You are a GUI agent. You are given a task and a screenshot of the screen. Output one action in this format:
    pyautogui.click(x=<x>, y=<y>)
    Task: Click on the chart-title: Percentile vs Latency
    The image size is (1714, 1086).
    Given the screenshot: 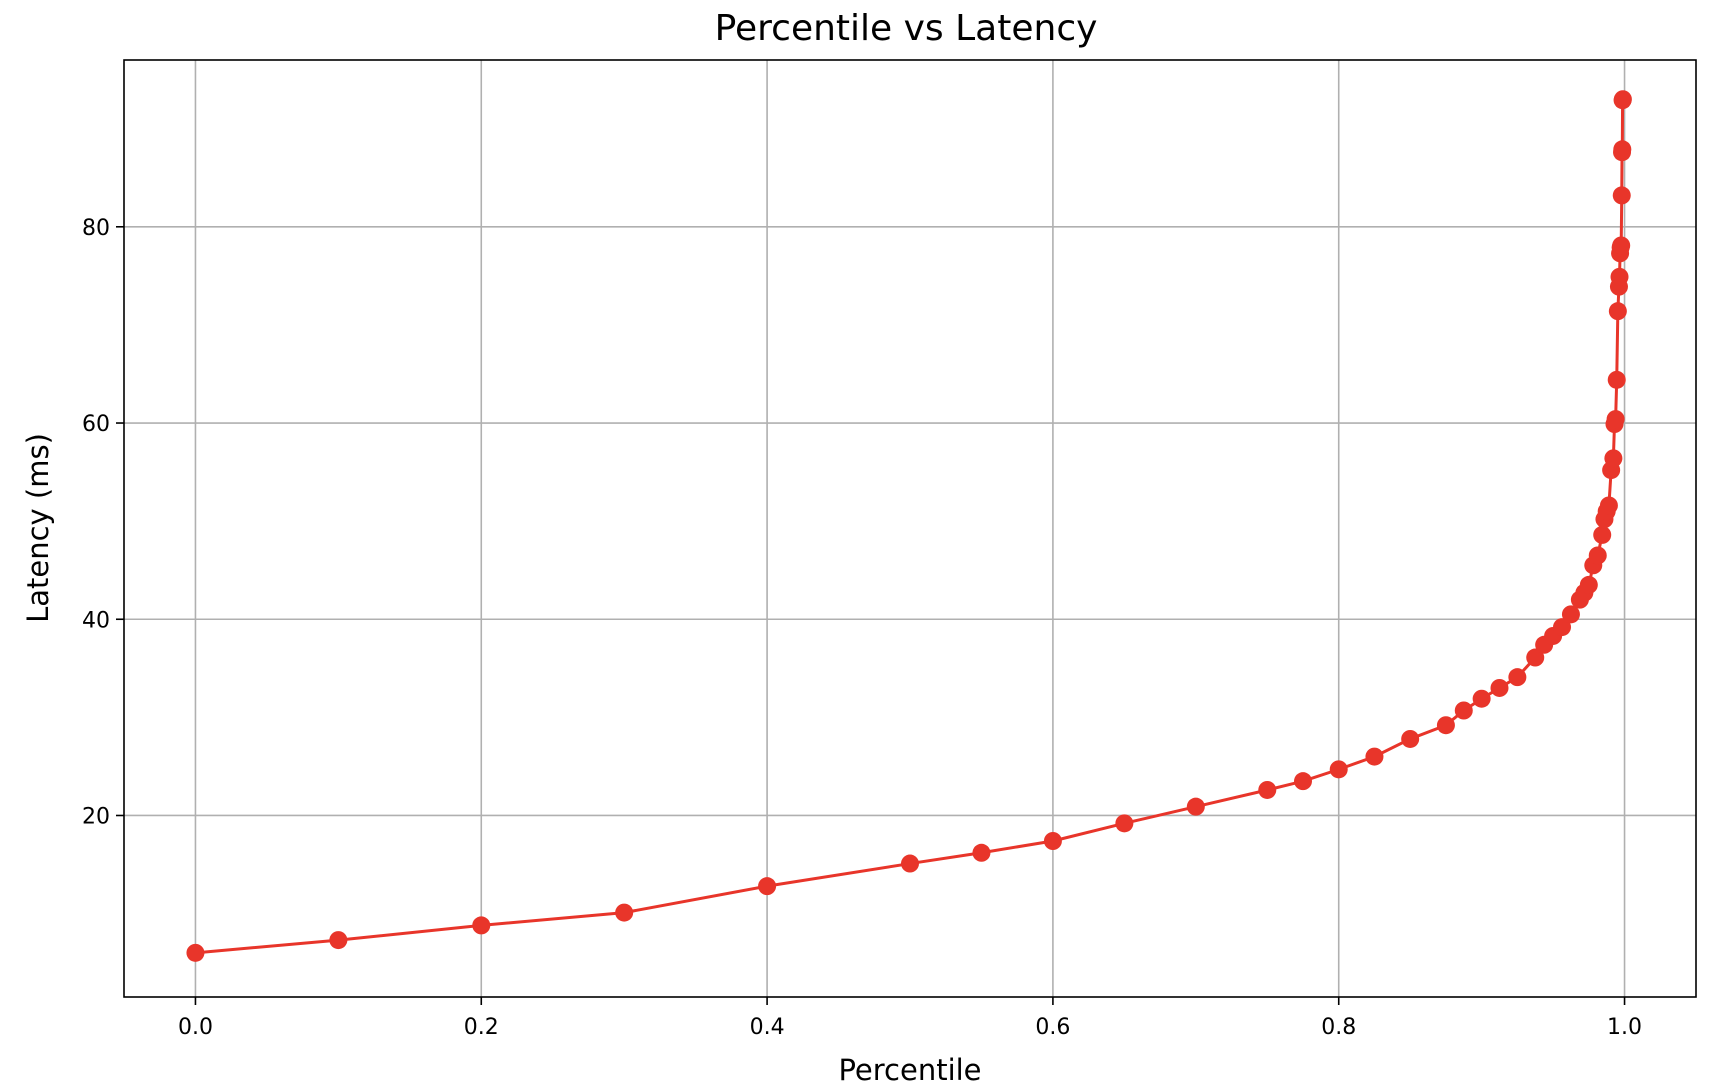 What is the action you would take?
    pyautogui.click(x=906, y=28)
    